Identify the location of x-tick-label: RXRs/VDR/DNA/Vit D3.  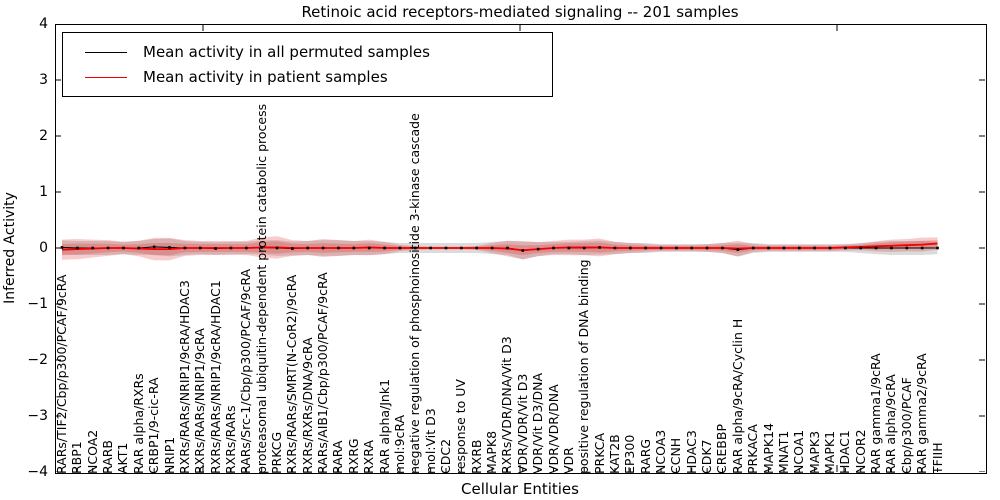
(507, 405).